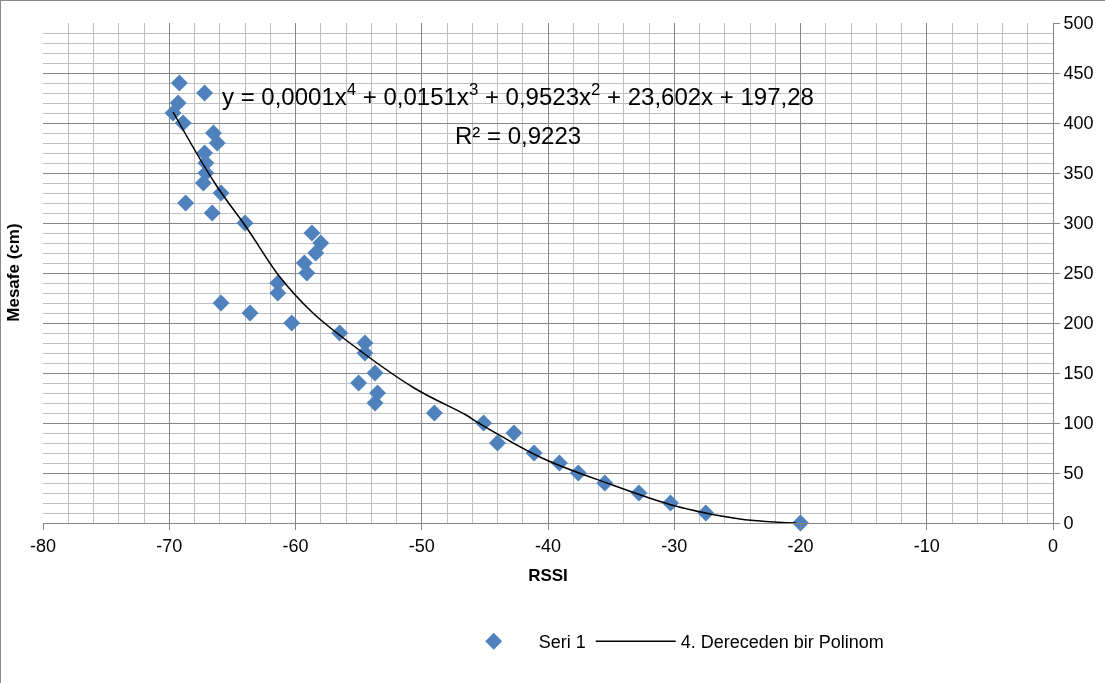 This screenshot has width=1105, height=683. I want to click on y-tick-label: 150, so click(1078, 373).